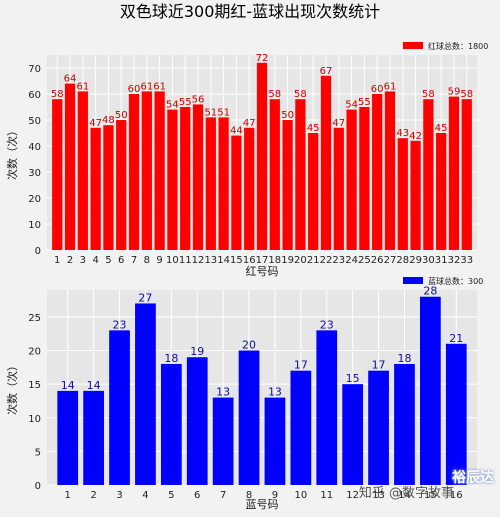 The width and height of the screenshot is (500, 517). I want to click on red-bar-value-label: 47, so click(95, 123).